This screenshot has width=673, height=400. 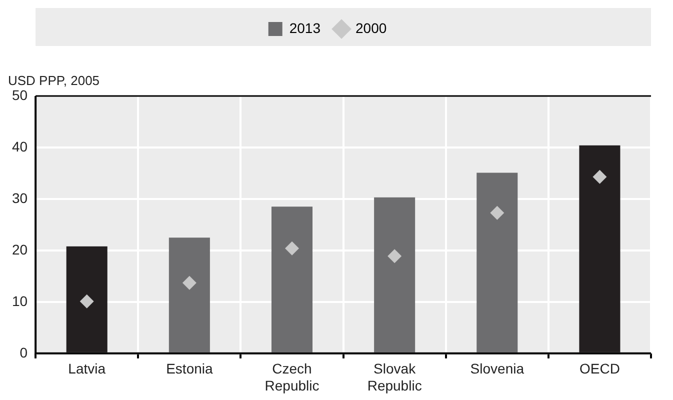 What do you see at coordinates (599, 368) in the screenshot?
I see `x-tick-label: OECD` at bounding box center [599, 368].